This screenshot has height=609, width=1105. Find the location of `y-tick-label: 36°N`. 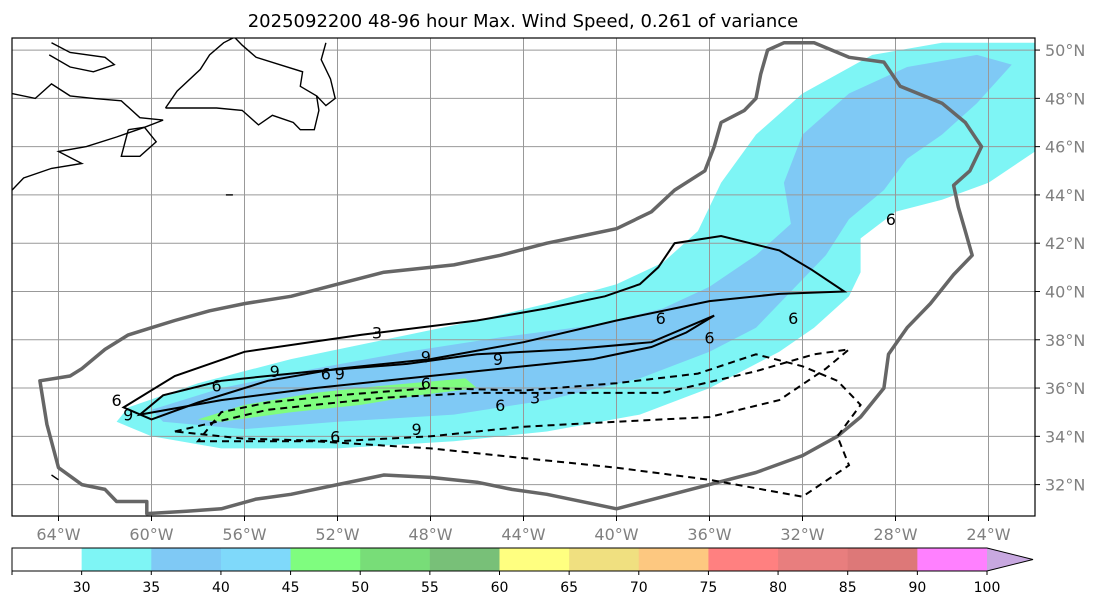

y-tick-label: 36°N is located at coordinates (1065, 388).